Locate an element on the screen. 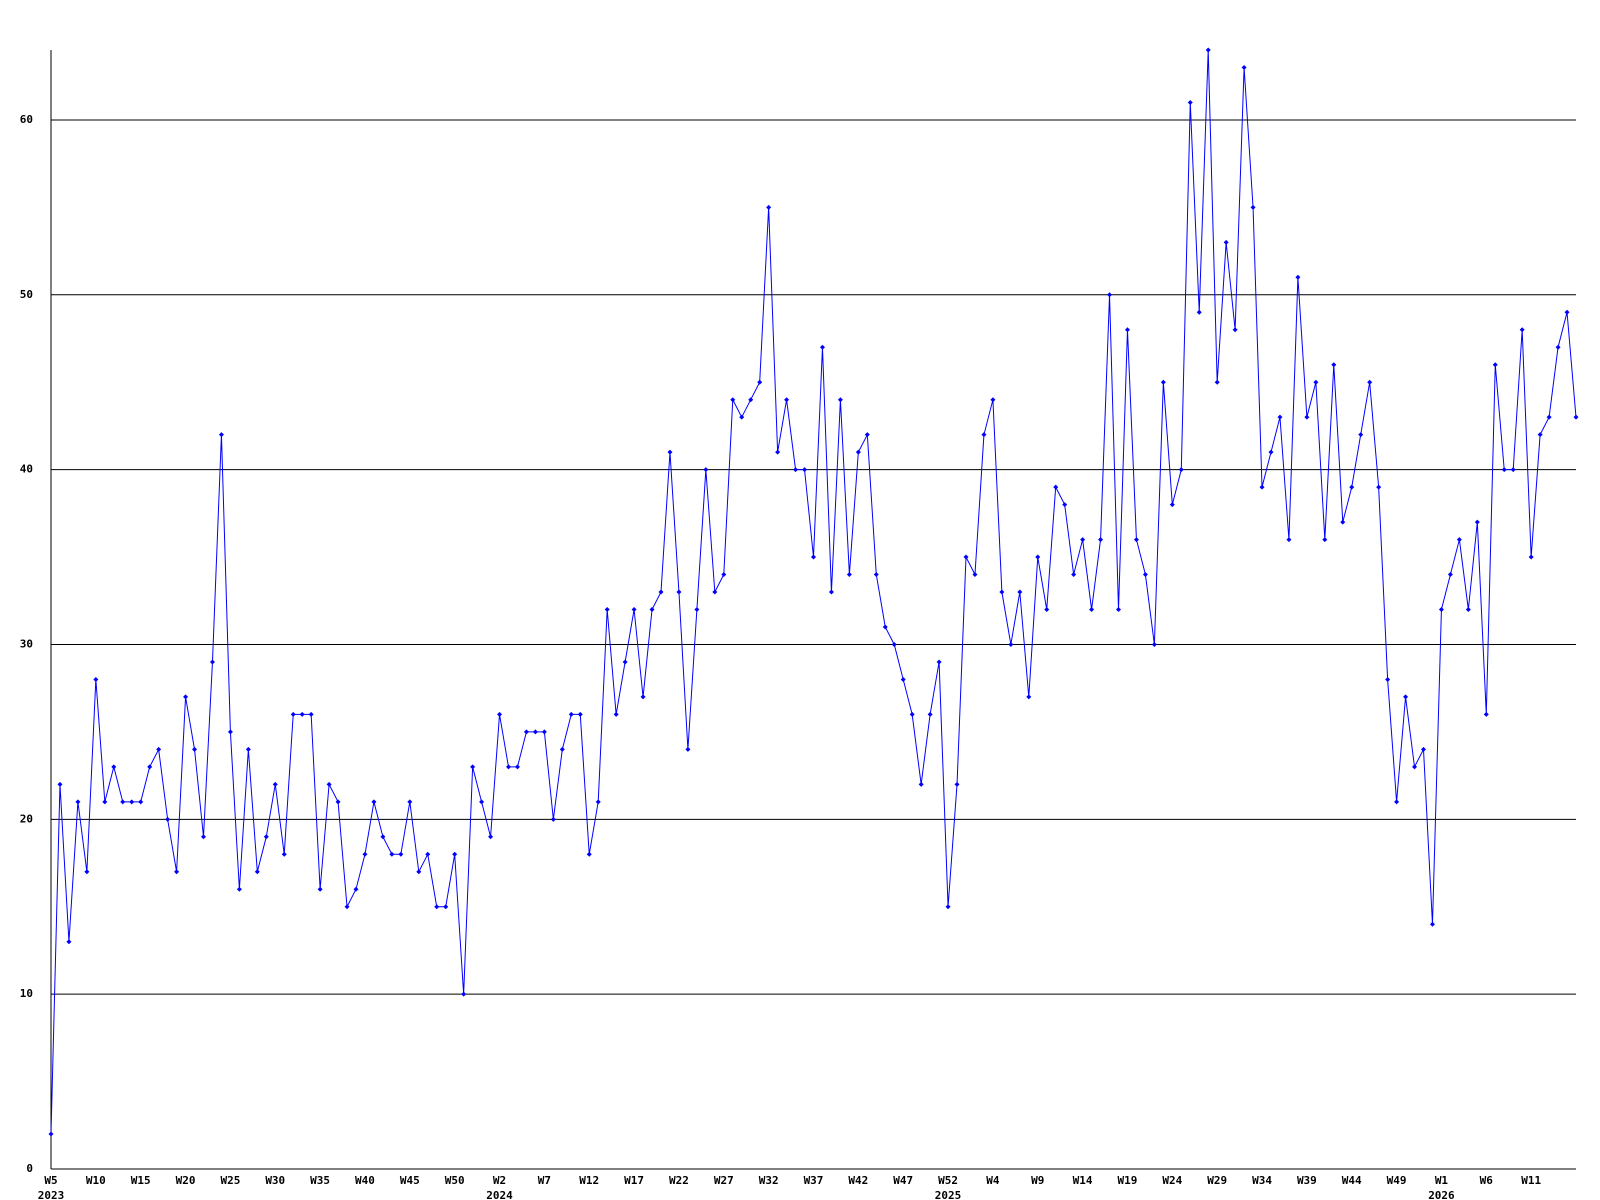 This screenshot has width=1600, height=1200. x-tick-label: W24 is located at coordinates (1172, 1180).